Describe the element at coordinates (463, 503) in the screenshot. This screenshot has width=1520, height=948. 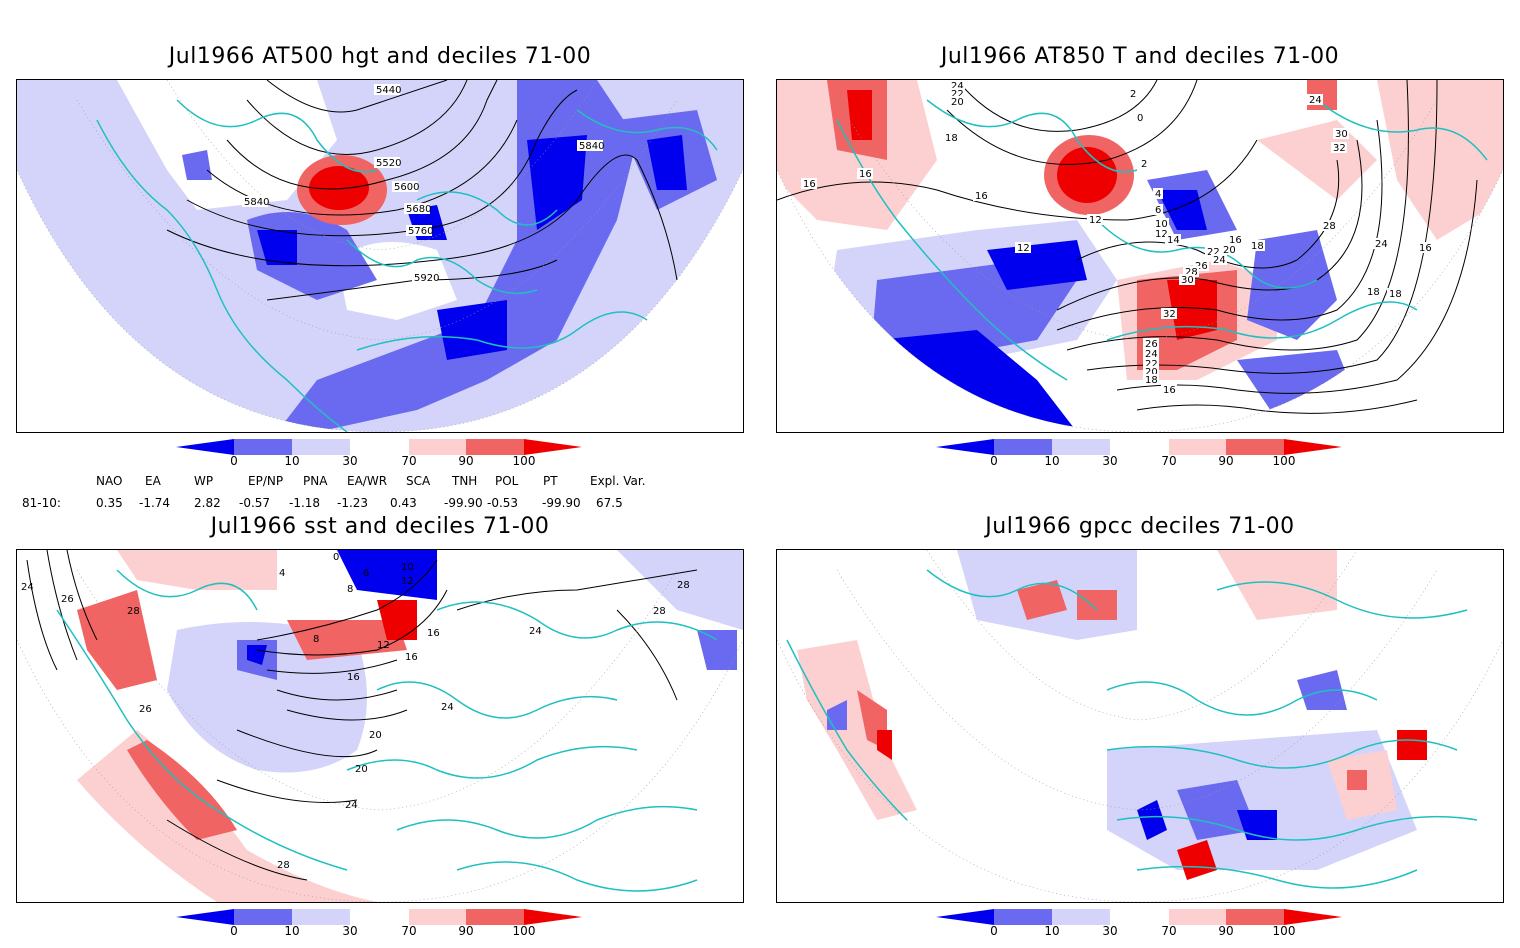
I see `index-value: -99.90` at that location.